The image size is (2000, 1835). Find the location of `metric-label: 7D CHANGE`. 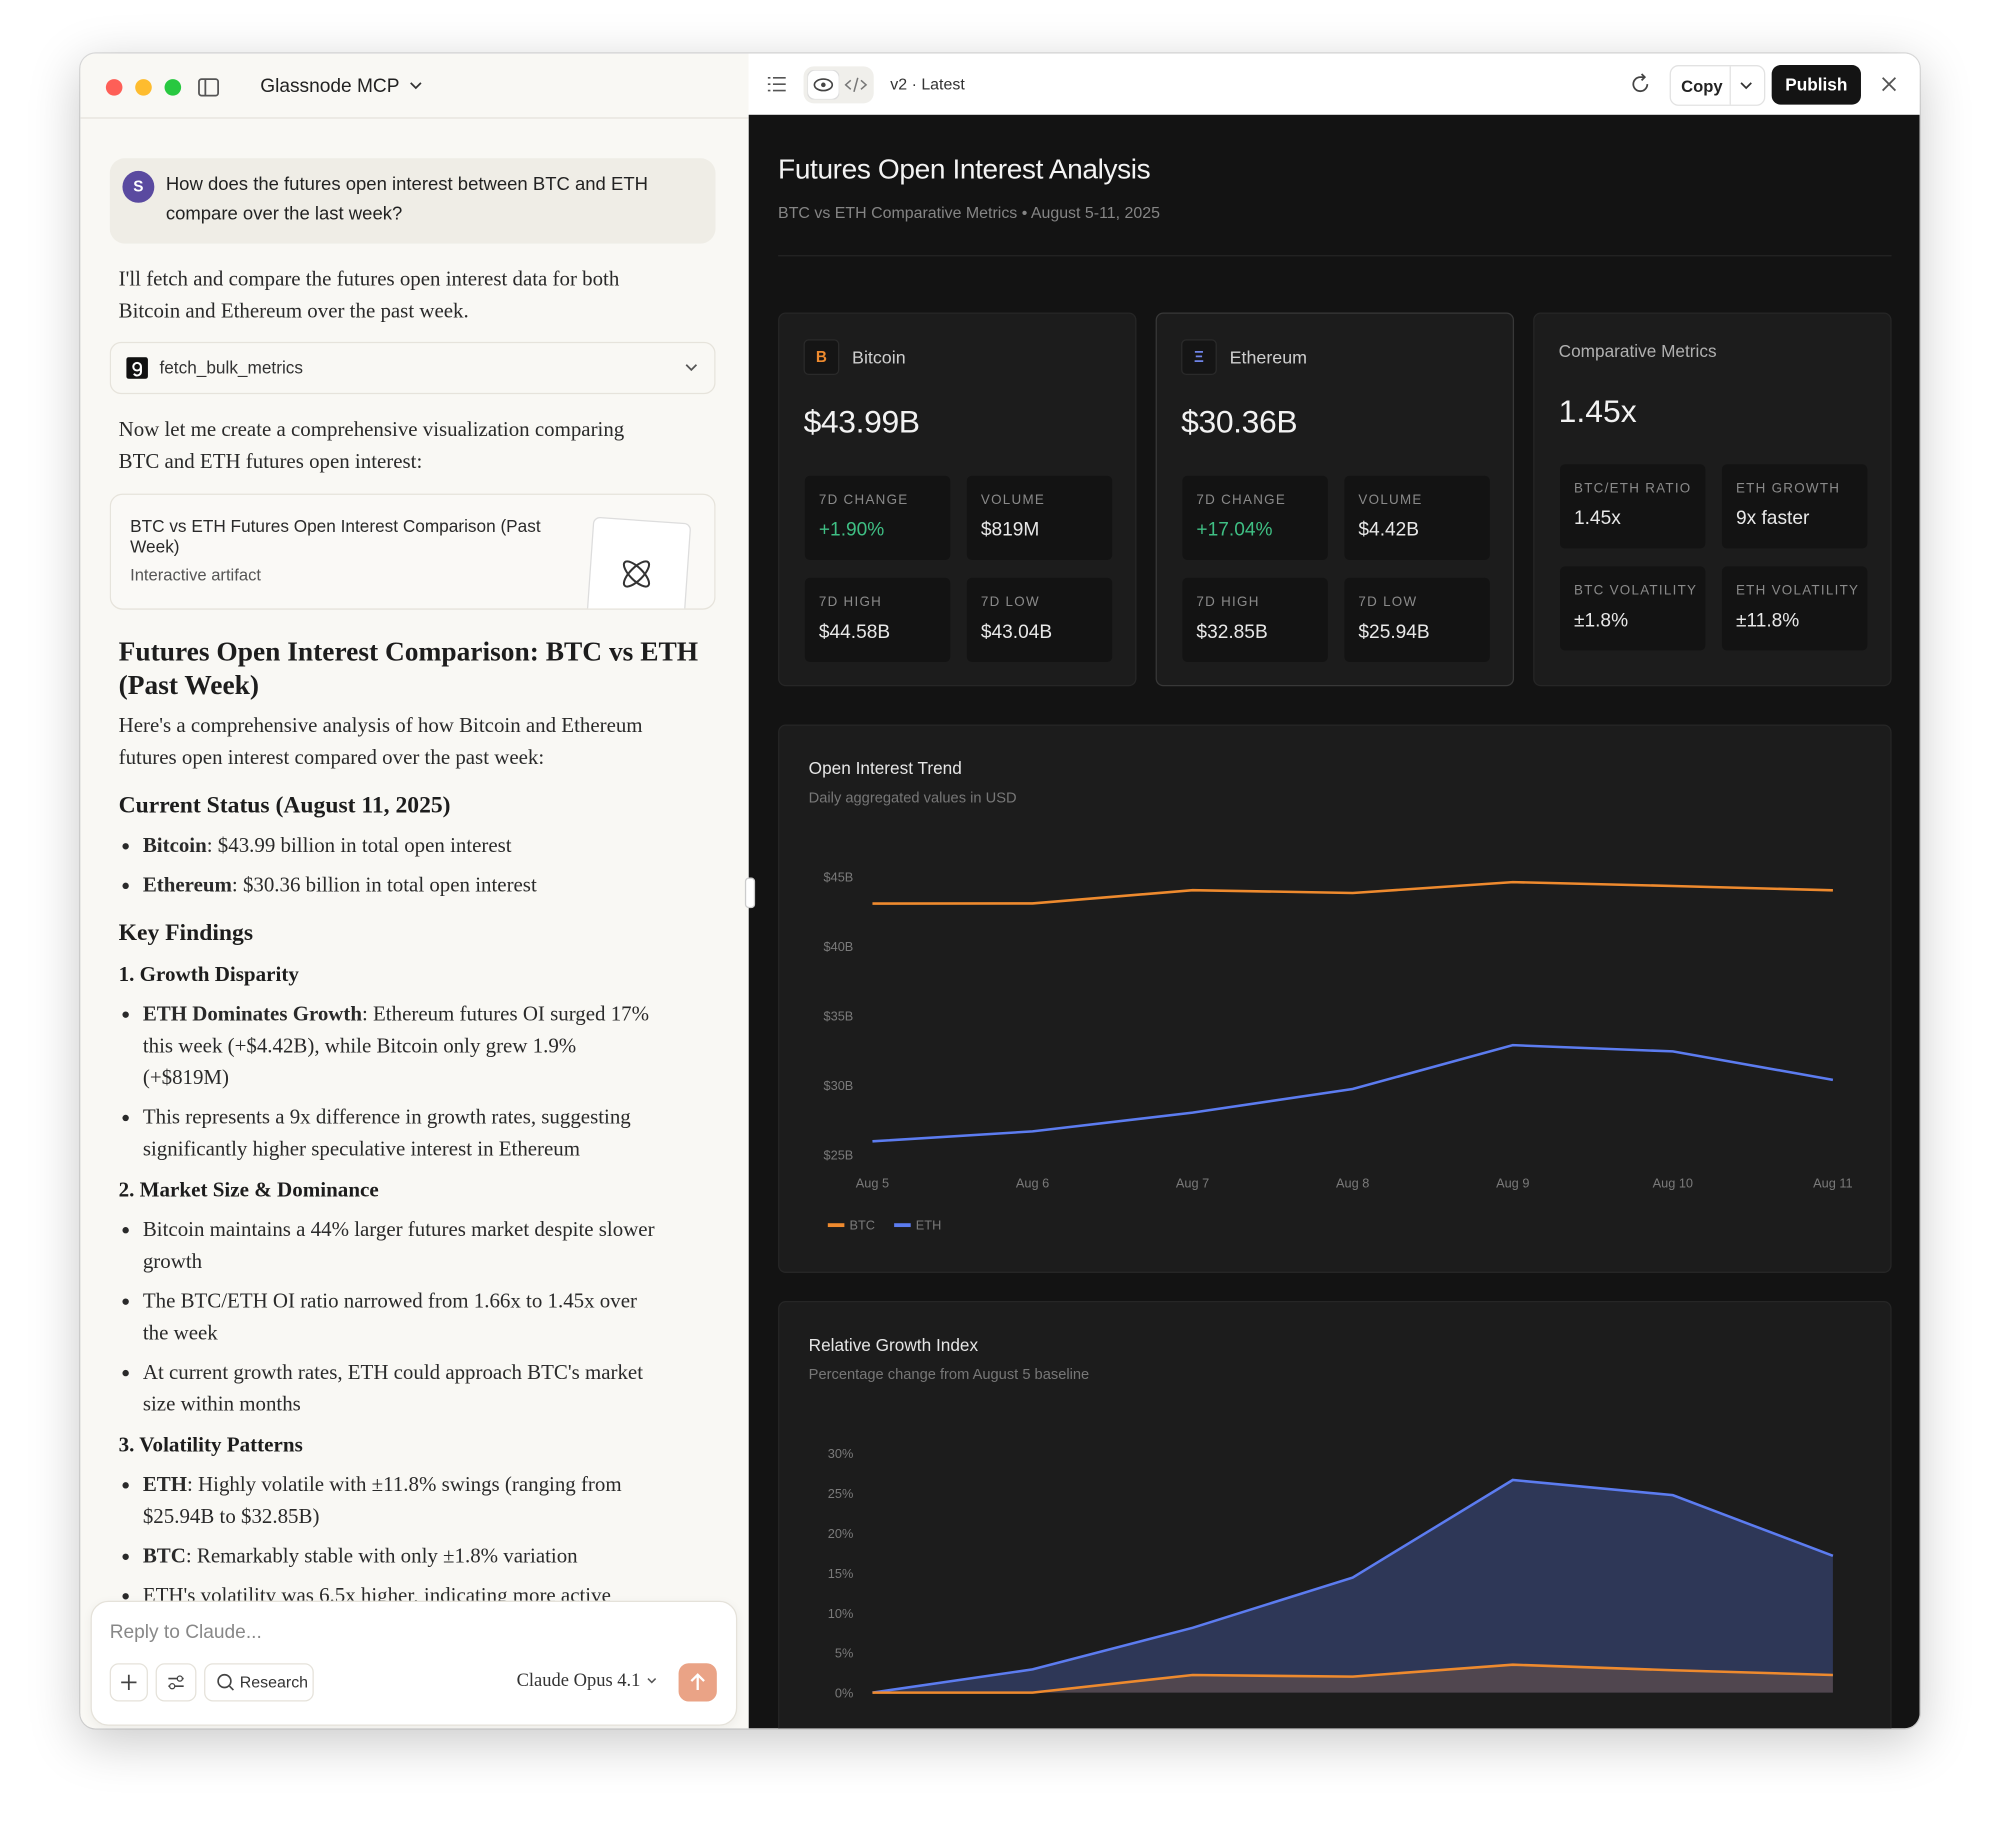

metric-label: 7D CHANGE is located at coordinates (863, 500).